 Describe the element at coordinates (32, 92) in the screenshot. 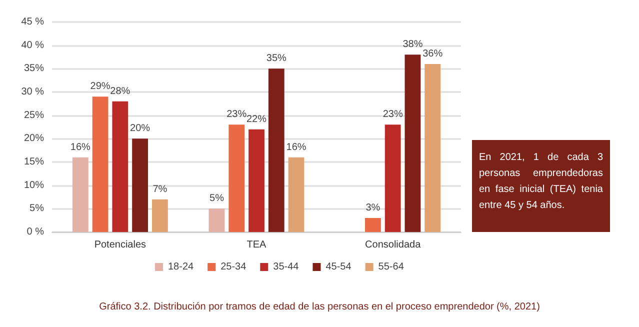

I see `y-tick-label: 30 %` at that location.